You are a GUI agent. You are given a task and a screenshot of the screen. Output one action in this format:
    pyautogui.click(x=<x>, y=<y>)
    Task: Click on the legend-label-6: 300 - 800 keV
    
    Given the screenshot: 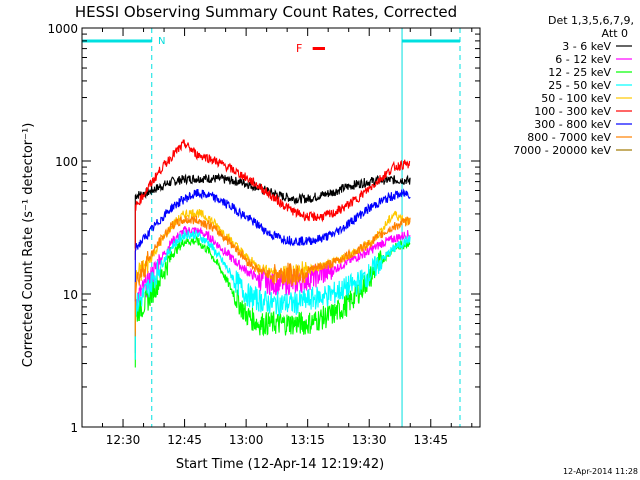 What is the action you would take?
    pyautogui.click(x=572, y=124)
    